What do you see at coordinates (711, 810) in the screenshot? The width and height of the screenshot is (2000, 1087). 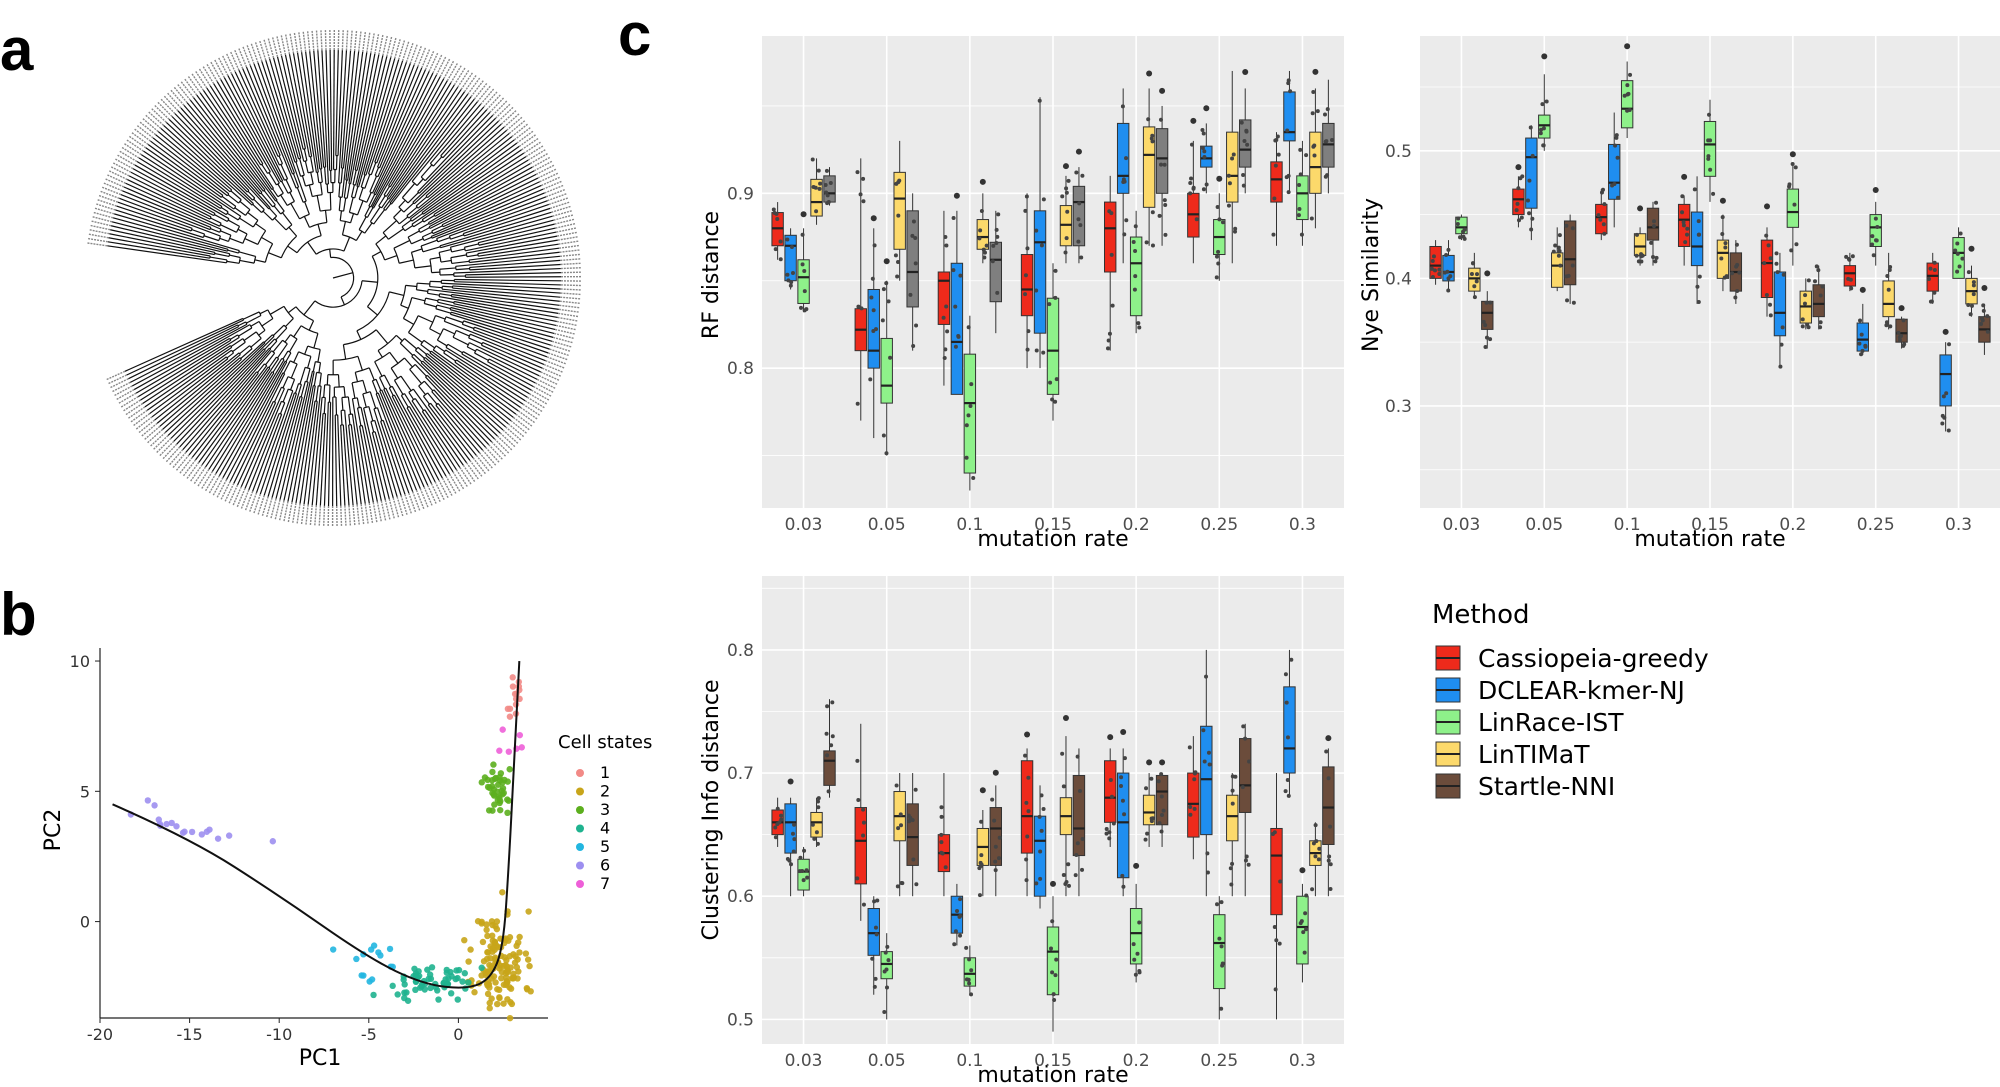 I see `ci-ylabel: Clustering Info distance` at bounding box center [711, 810].